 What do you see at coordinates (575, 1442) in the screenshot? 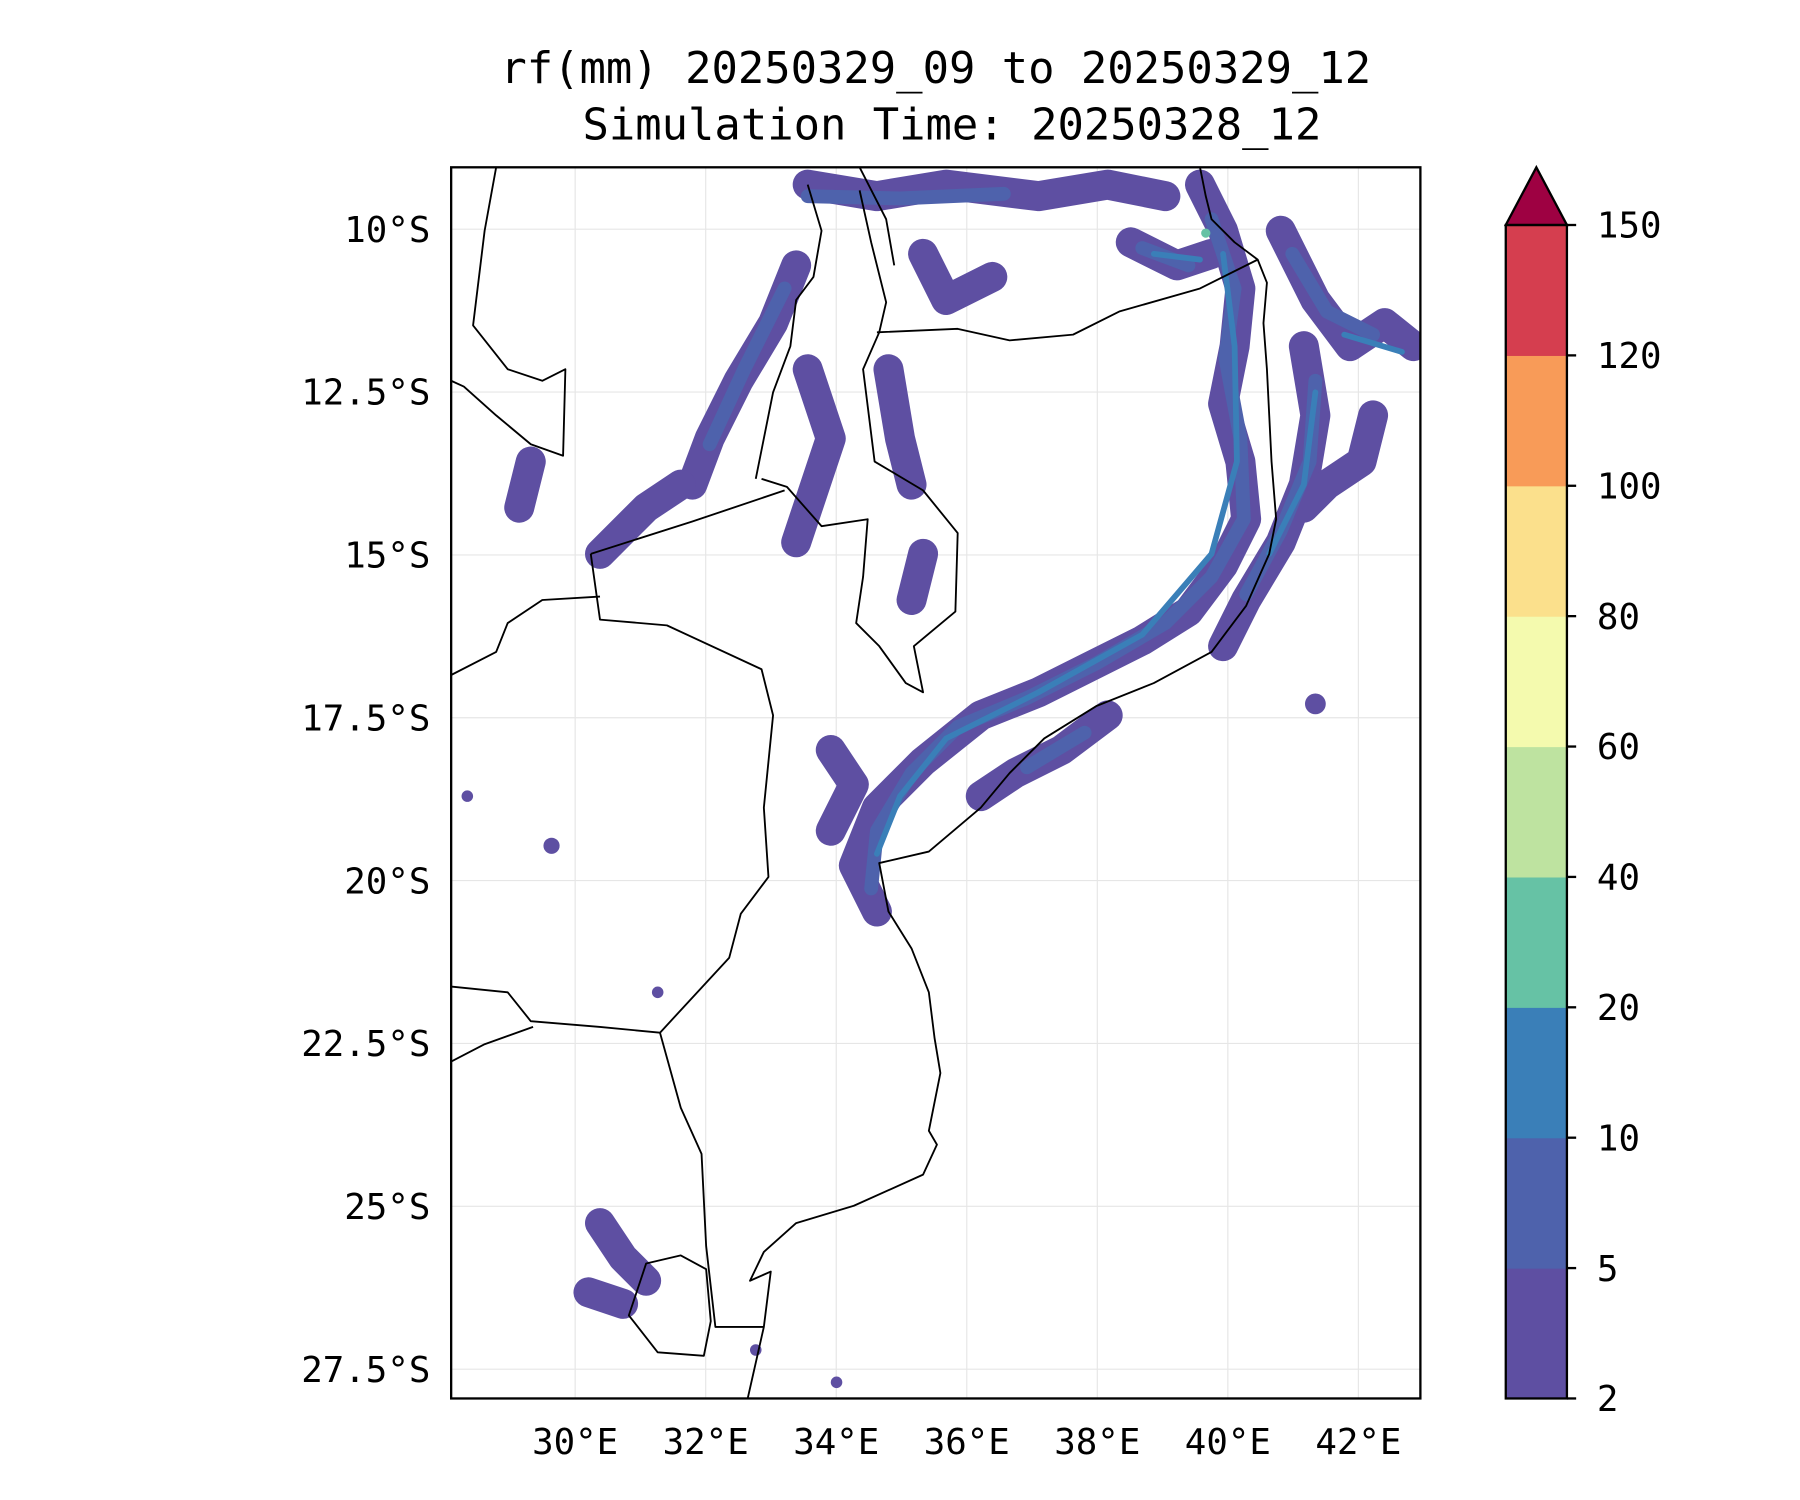
I see `x-tick-label: 30°E` at bounding box center [575, 1442].